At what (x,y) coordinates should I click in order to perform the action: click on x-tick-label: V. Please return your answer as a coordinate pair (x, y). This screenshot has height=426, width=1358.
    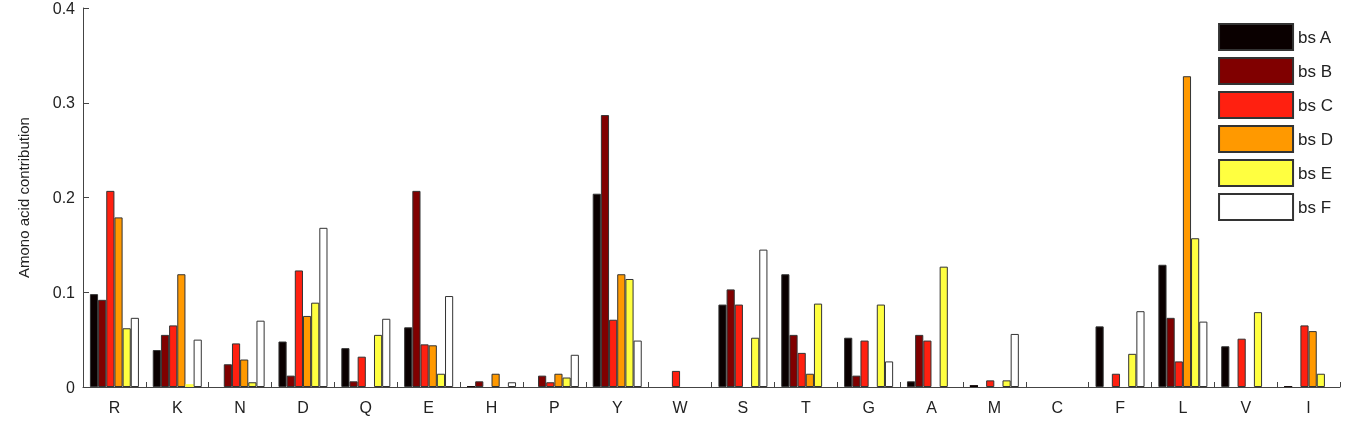
    Looking at the image, I should click on (1246, 407).